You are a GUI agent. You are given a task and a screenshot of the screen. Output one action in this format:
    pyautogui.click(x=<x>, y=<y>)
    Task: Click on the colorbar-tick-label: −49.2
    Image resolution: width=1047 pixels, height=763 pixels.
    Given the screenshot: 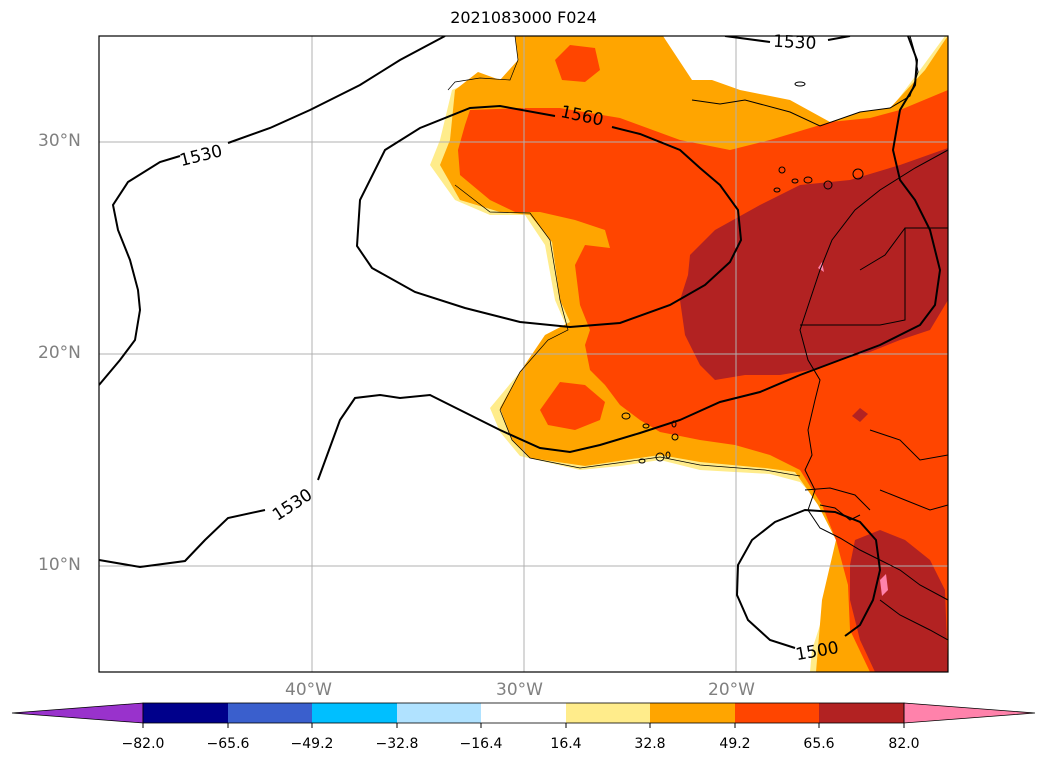 What is the action you would take?
    pyautogui.click(x=312, y=744)
    